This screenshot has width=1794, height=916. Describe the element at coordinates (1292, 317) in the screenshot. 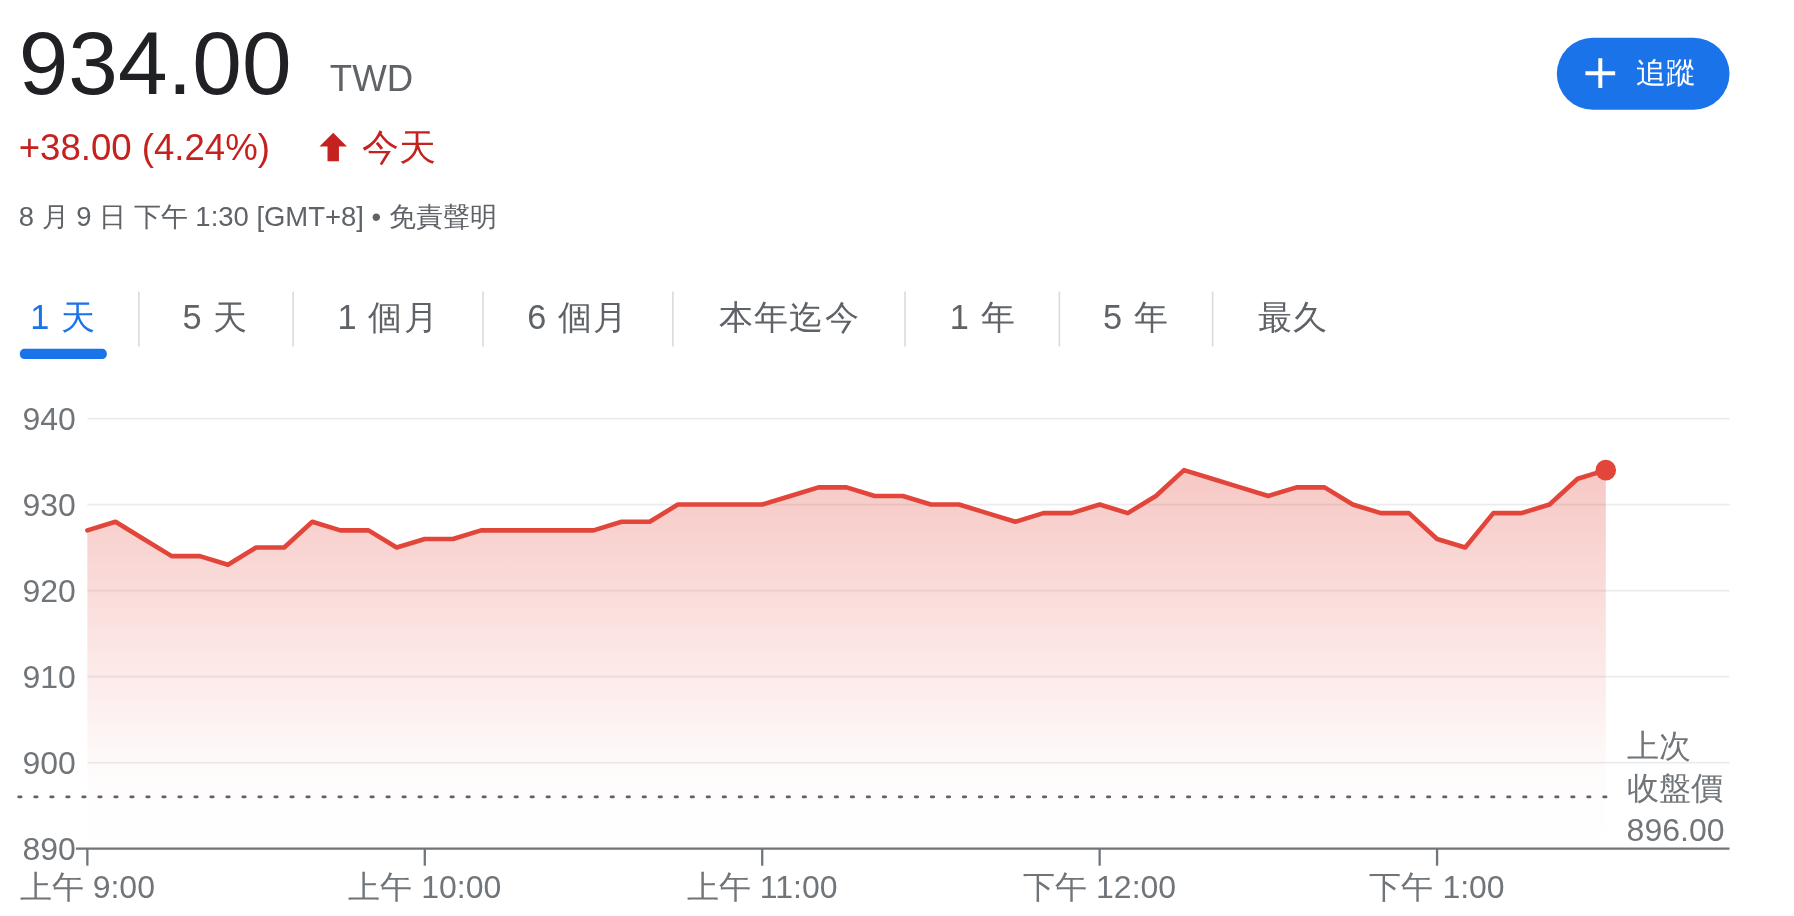

I see `text: 最久` at that location.